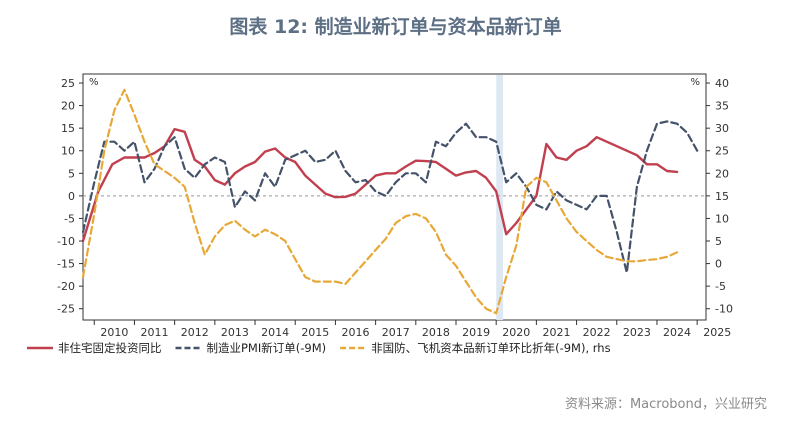  I want to click on x-tick-label: 2020, so click(516, 332).